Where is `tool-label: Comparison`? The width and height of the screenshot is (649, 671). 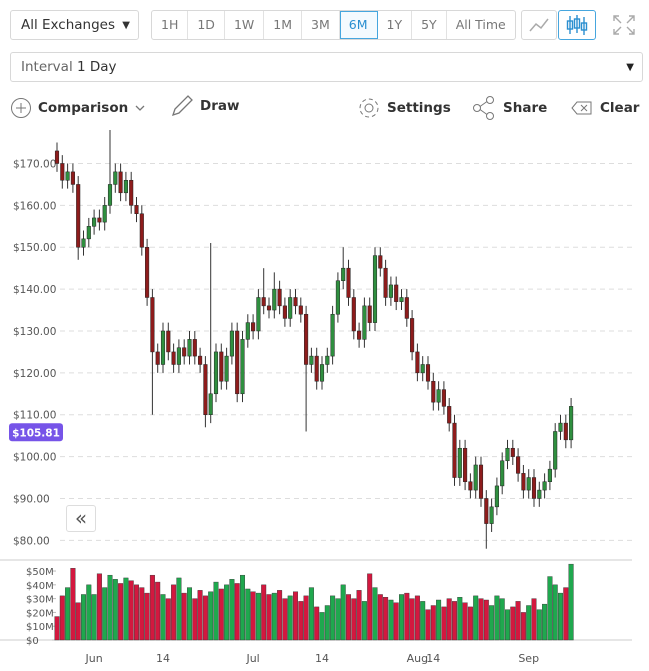 tool-label: Comparison is located at coordinates (83, 108).